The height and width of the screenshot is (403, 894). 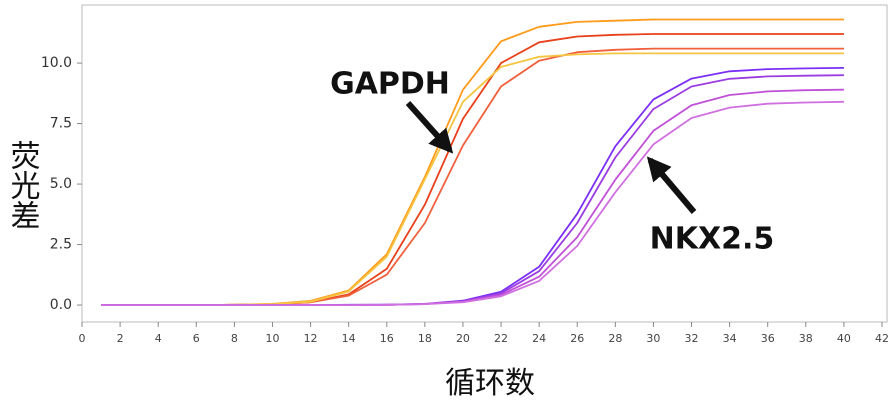 I want to click on annotation: NKX2.5, so click(x=712, y=239).